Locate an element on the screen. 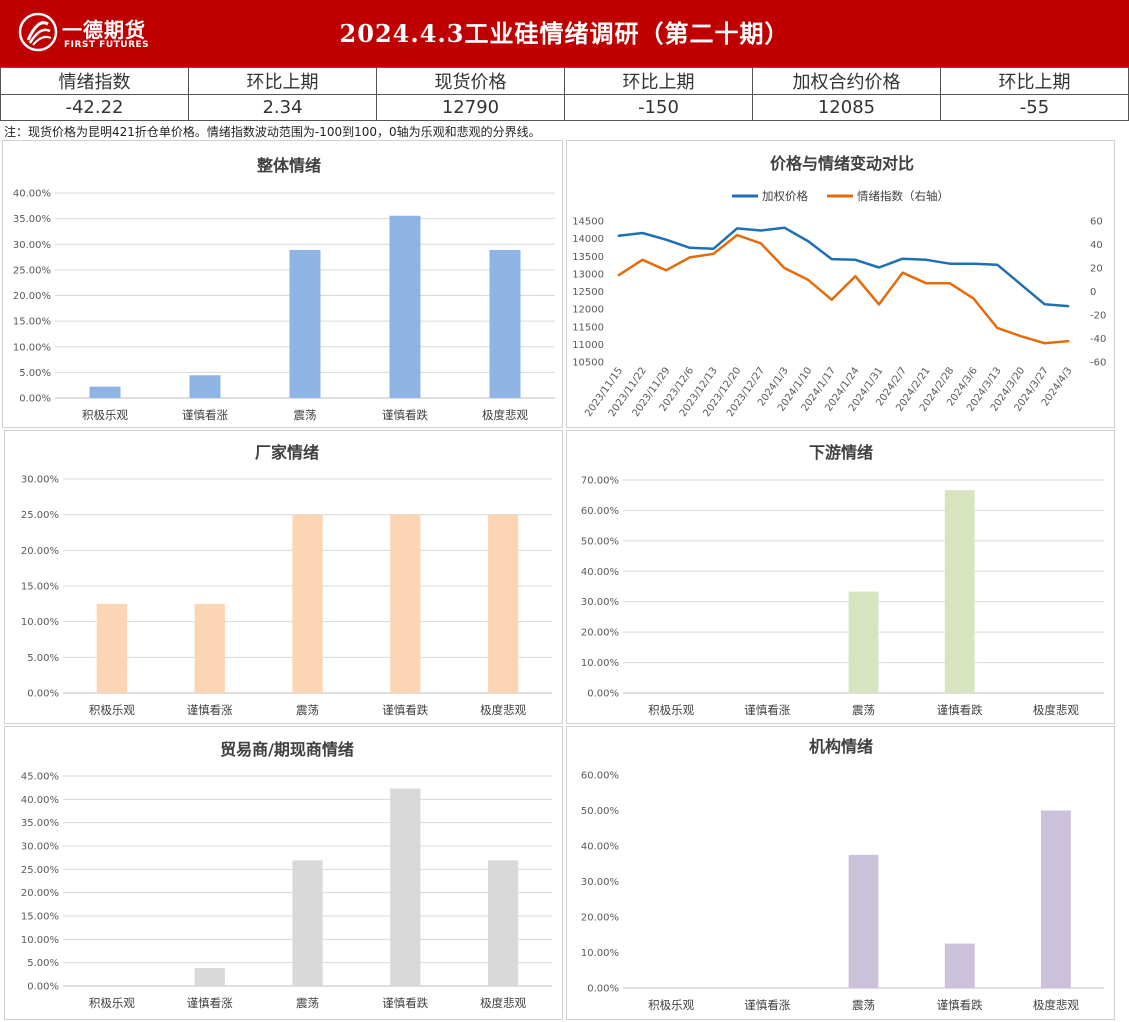 This screenshot has width=1129, height=1022. logo-mark-icon is located at coordinates (38, 32).